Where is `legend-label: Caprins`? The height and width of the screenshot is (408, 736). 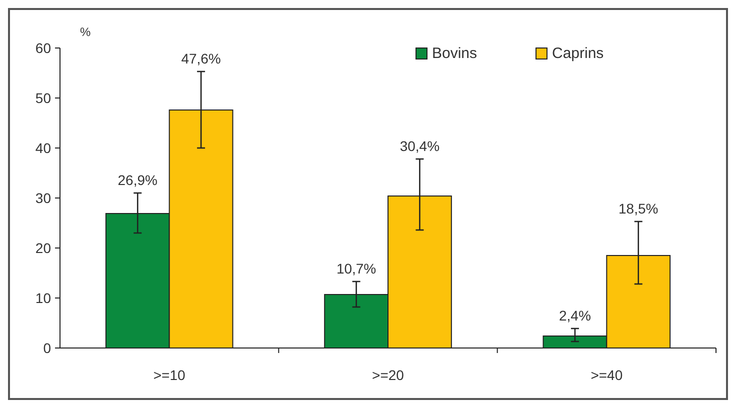 legend-label: Caprins is located at coordinates (578, 53).